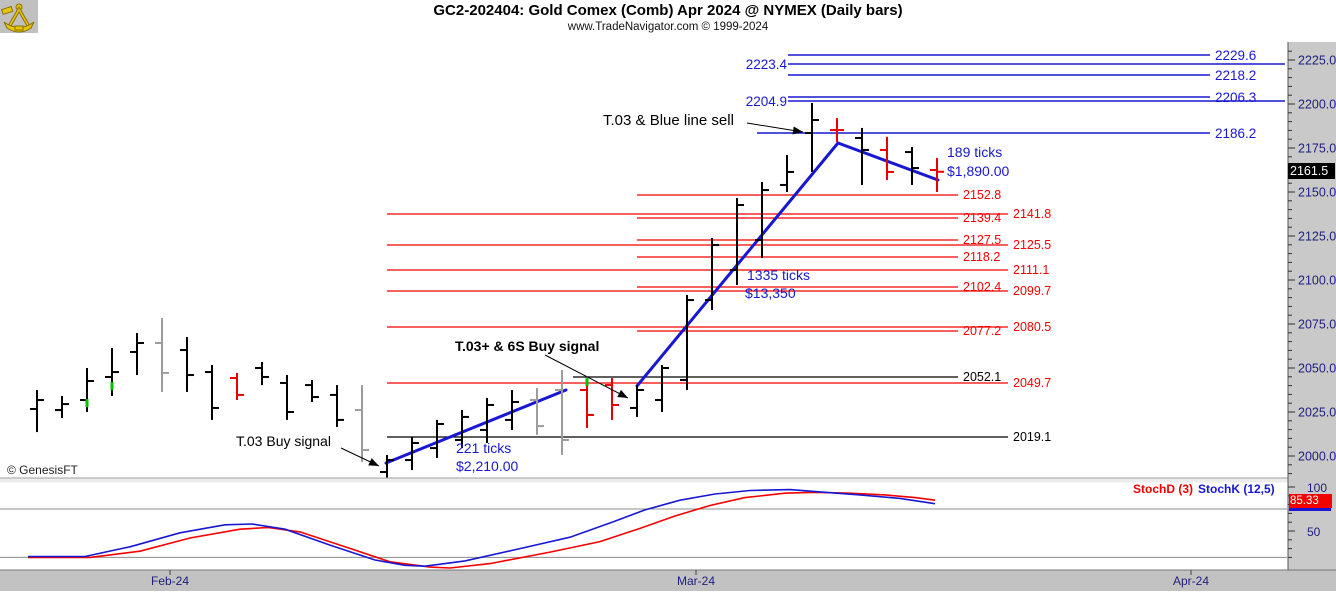 This screenshot has width=1336, height=596. What do you see at coordinates (982, 287) in the screenshot?
I see `chart-text-label: 2102.4` at bounding box center [982, 287].